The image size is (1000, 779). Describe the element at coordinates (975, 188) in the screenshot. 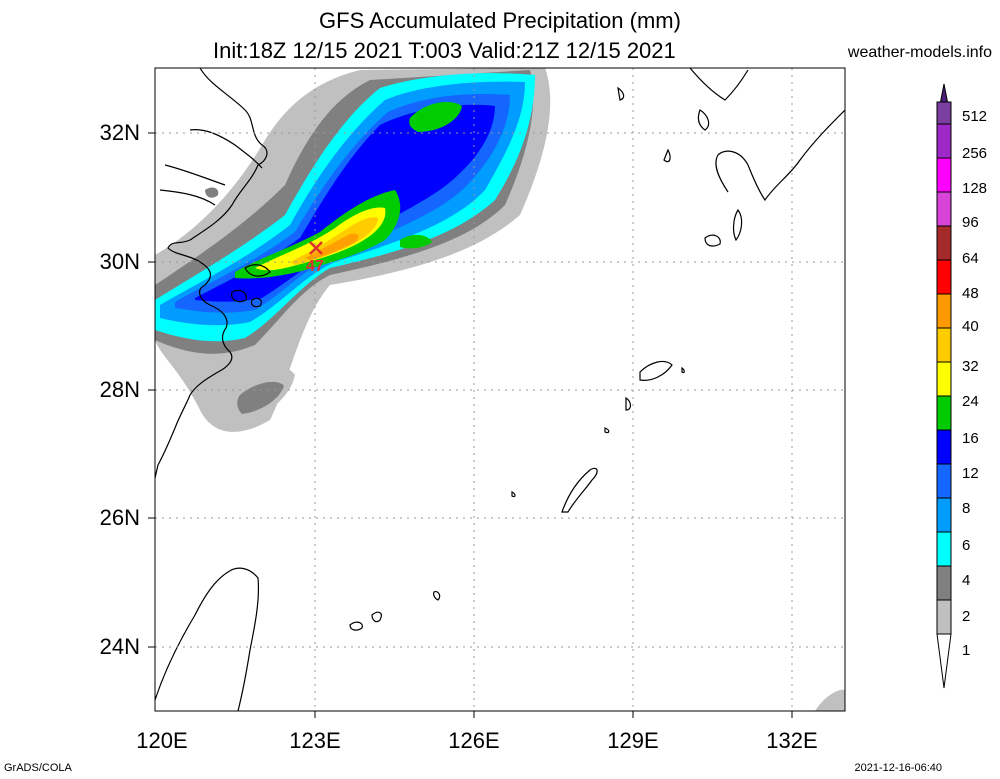

I see `colorbar-label: 128` at that location.